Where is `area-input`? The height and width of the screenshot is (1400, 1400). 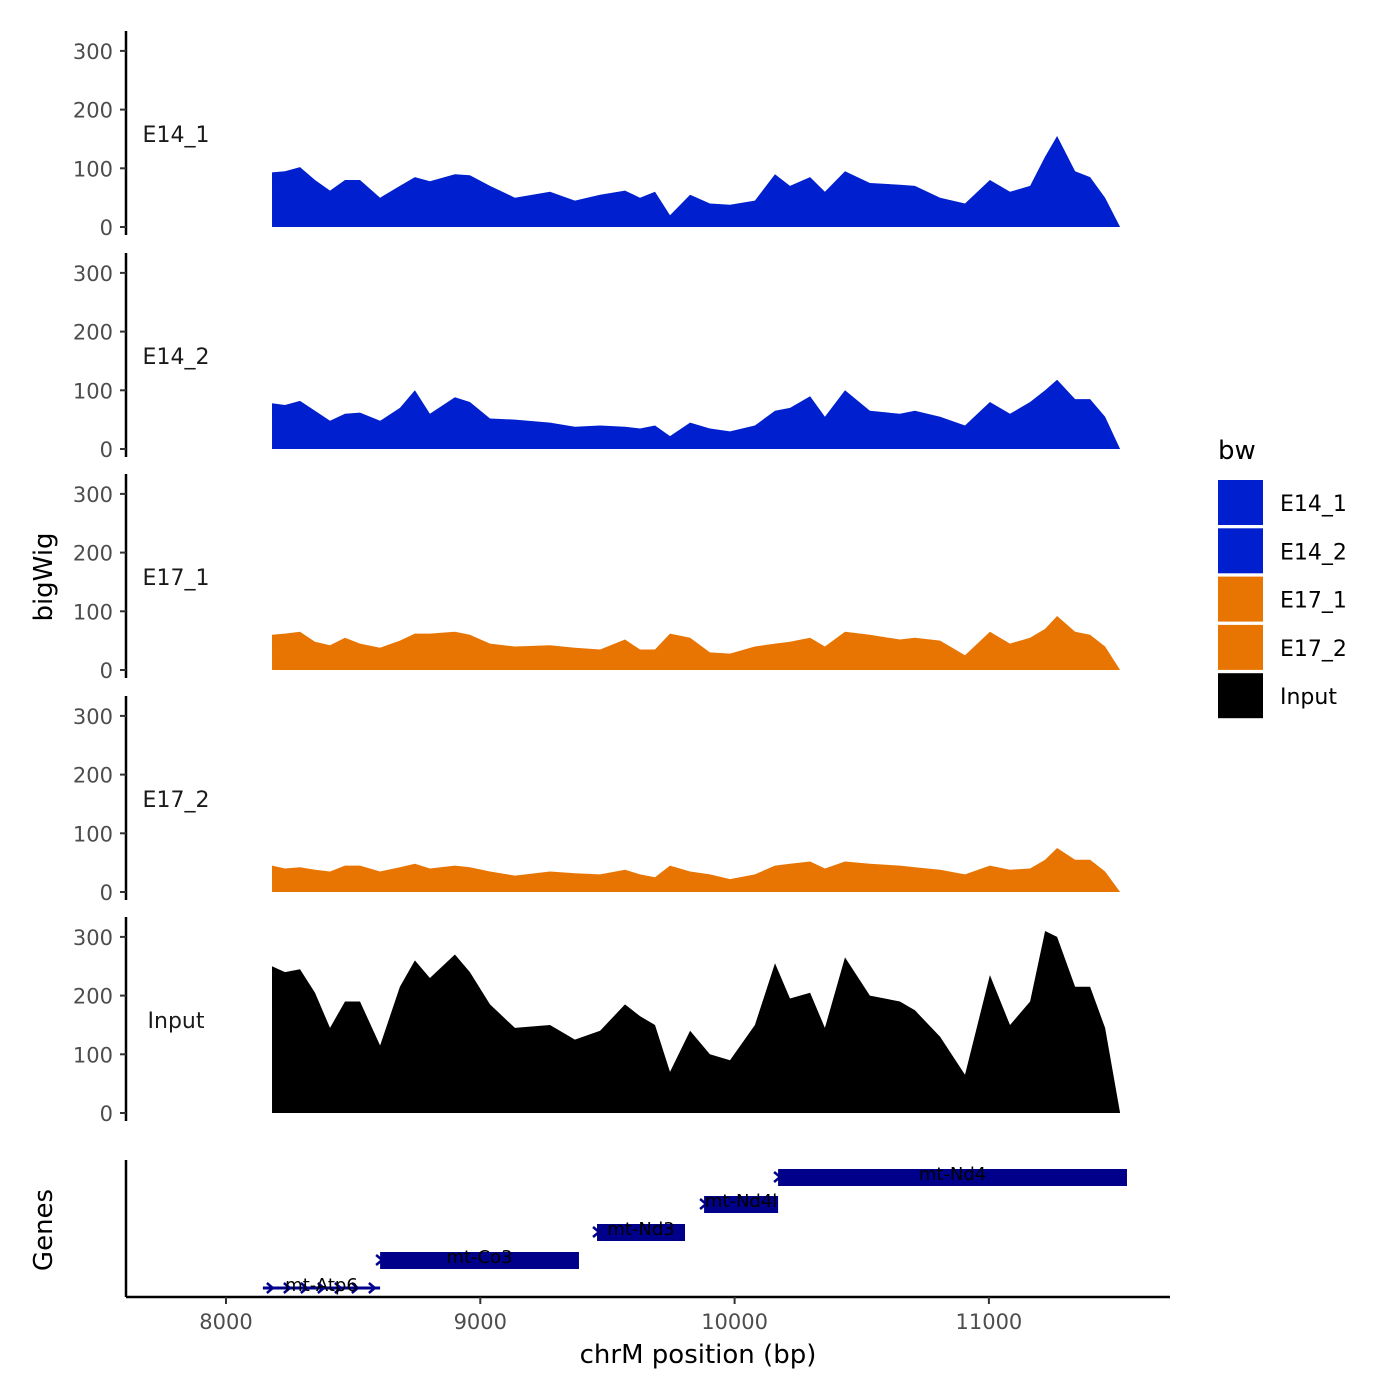 area-input is located at coordinates (696, 1022).